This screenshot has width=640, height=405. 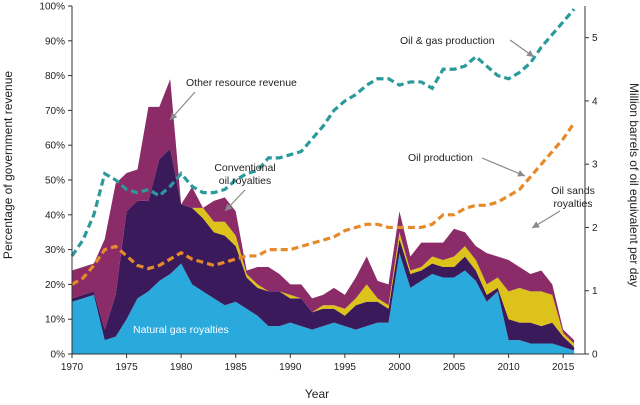 What do you see at coordinates (55, 146) in the screenshot?
I see `y-left-tick-label: 60%` at bounding box center [55, 146].